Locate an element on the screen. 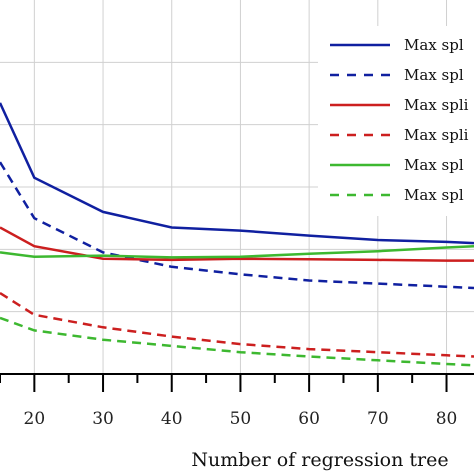 This screenshot has height=474, width=474. x-tick-label: 50 is located at coordinates (241, 419).